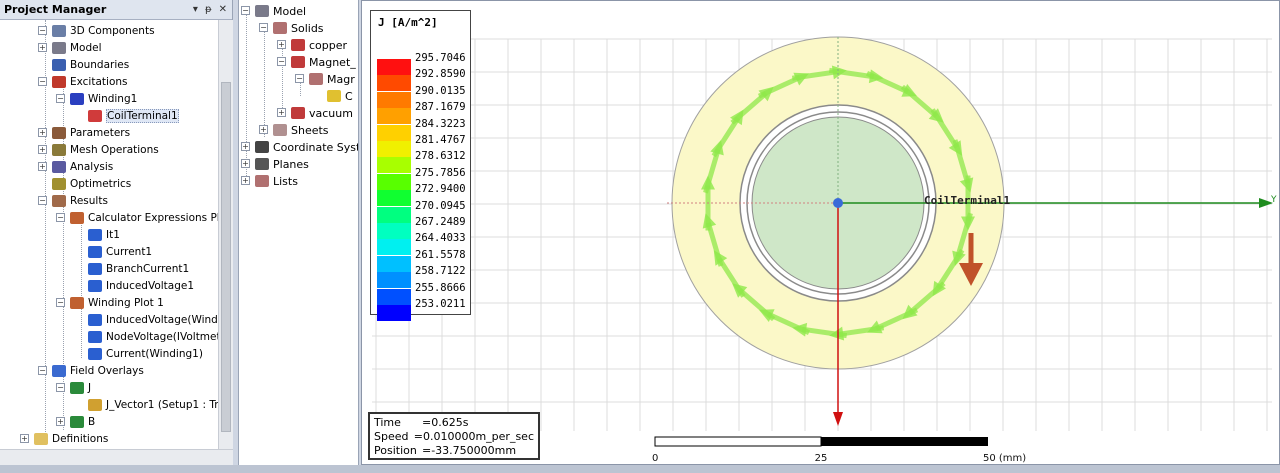 Image resolution: width=1280 pixels, height=473 pixels. I want to click on vertical-scrollbar, so click(225, 235).